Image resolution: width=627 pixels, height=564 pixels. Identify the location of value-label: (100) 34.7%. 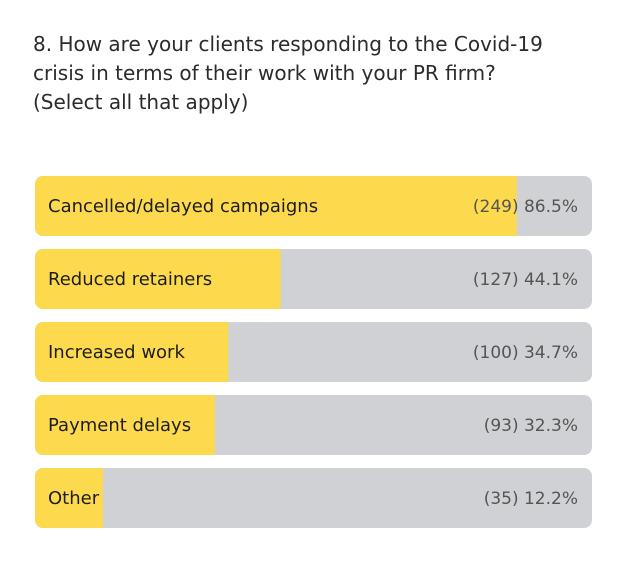
(525, 353).